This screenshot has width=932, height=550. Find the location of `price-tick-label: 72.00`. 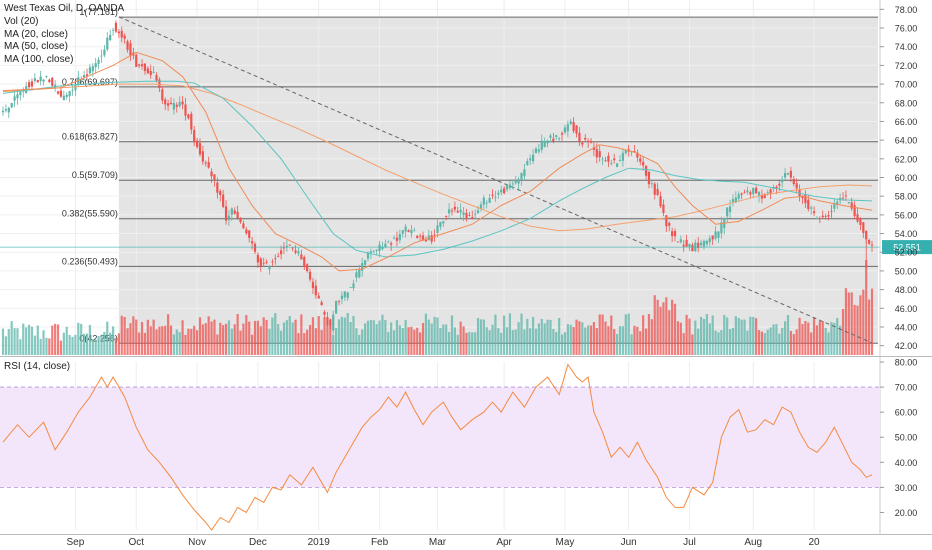

price-tick-label: 72.00 is located at coordinates (906, 66).